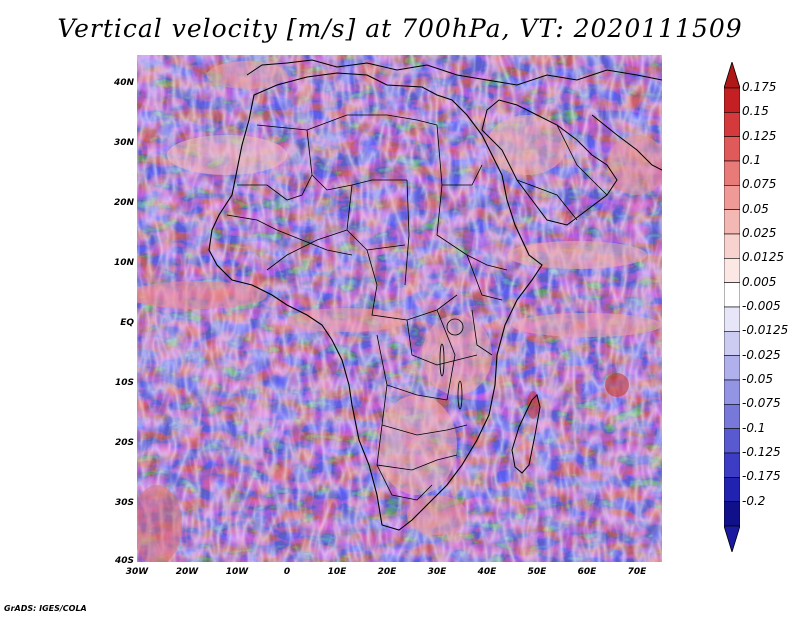  Describe the element at coordinates (124, 383) in the screenshot. I see `lat-label-10s: 10S` at that location.